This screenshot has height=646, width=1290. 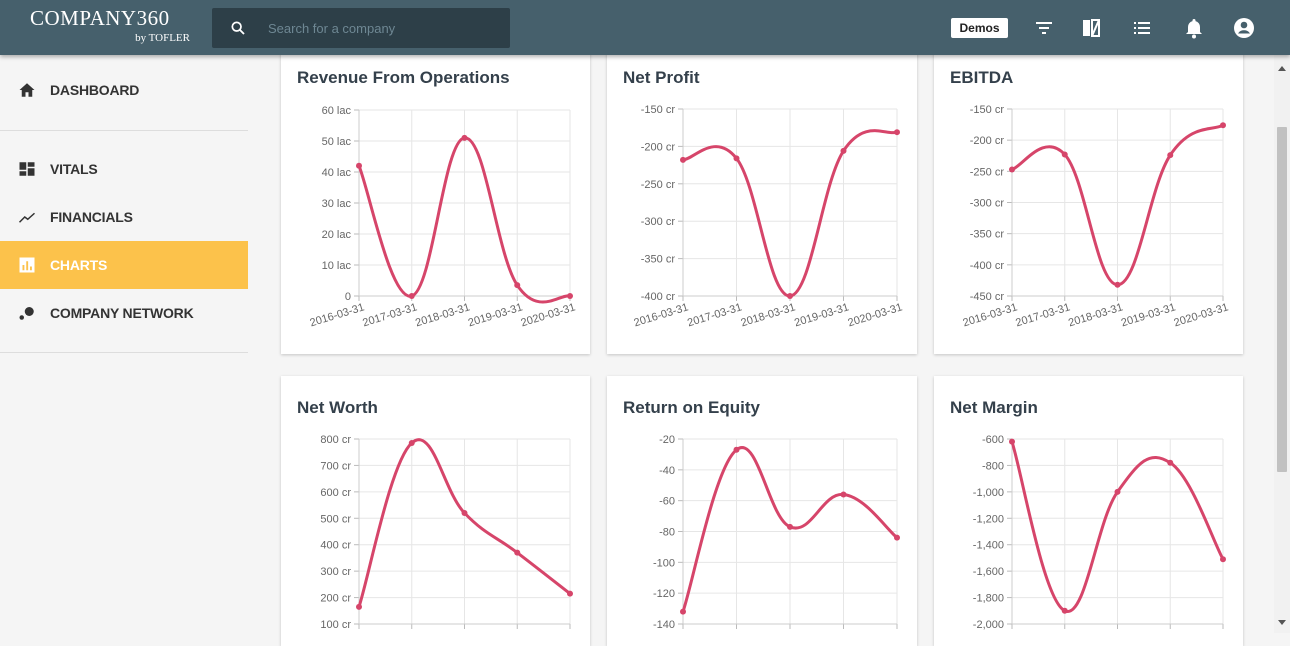 What do you see at coordinates (100, 18) in the screenshot?
I see `logo-title: COMPANY360` at bounding box center [100, 18].